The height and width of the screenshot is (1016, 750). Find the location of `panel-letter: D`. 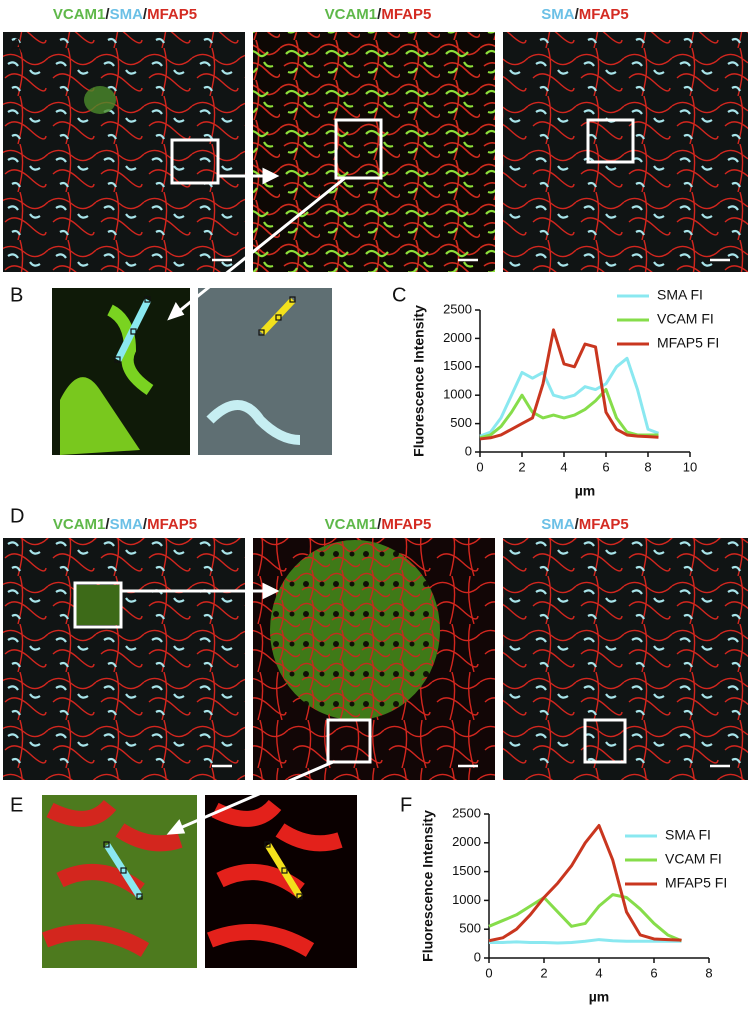

panel-letter: D is located at coordinates (17, 516).